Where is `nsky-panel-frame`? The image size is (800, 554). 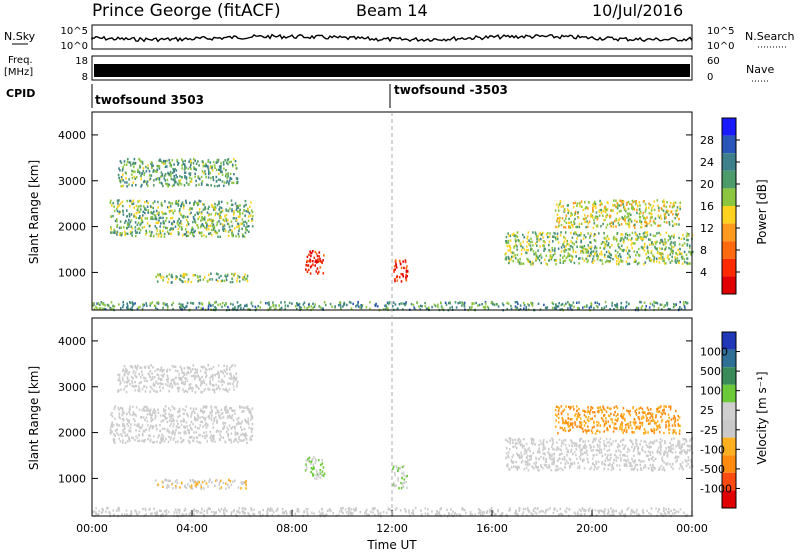 nsky-panel-frame is located at coordinates (392, 37).